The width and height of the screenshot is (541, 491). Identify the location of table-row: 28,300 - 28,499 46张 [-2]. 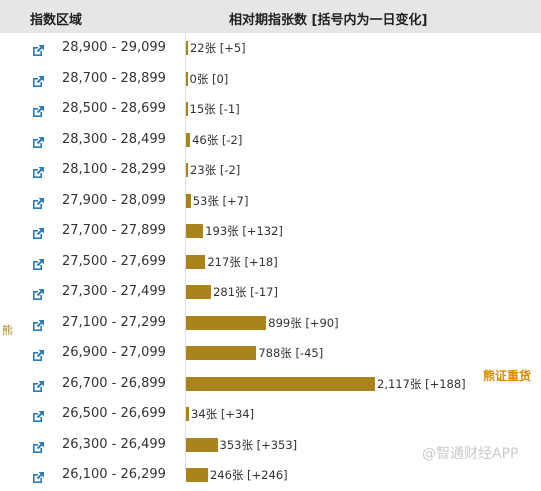
(270, 140).